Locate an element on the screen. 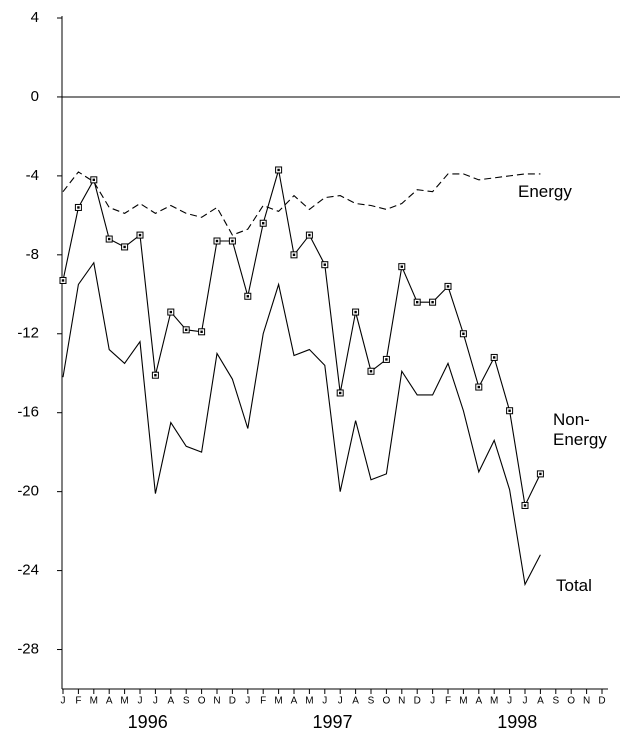 The height and width of the screenshot is (748, 620). series-label: Non-Energy is located at coordinates (580, 429).